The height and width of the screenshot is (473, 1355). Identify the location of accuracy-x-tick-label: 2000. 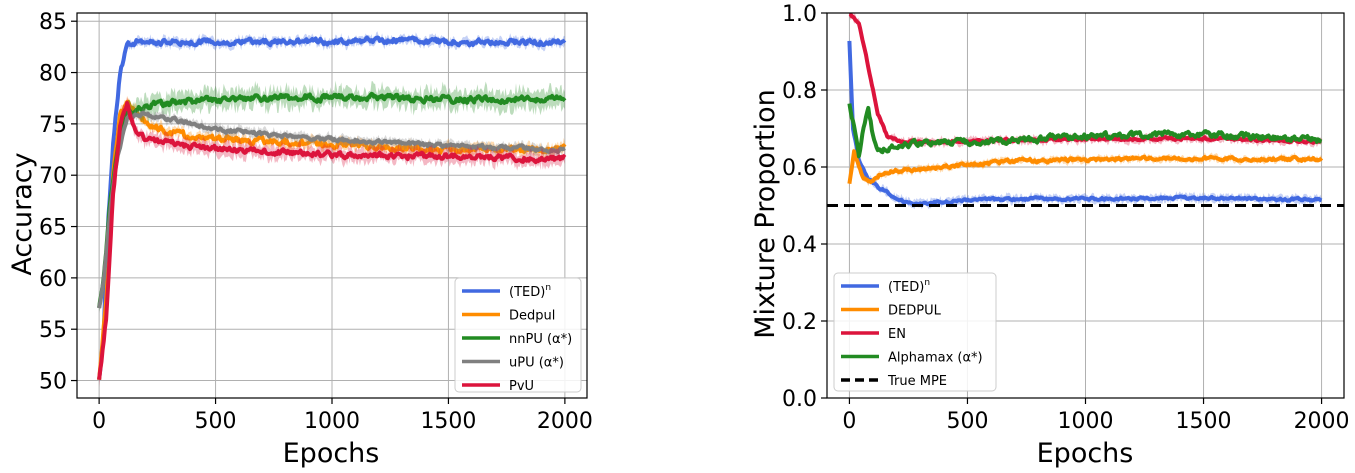
(565, 421).